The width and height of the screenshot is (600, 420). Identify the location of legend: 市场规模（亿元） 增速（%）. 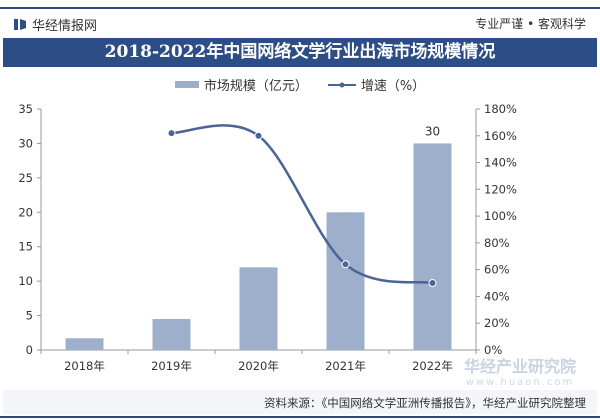
(300, 84).